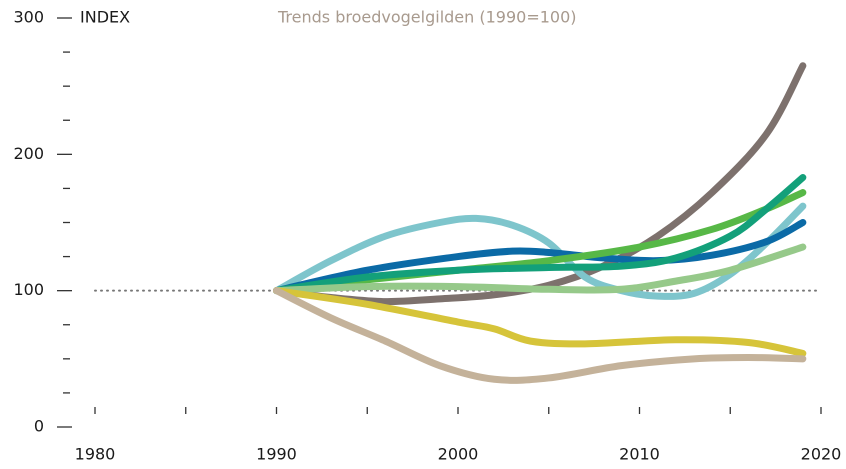 Image resolution: width=846 pixels, height=469 pixels. I want to click on y-axis-label: INDEX, so click(105, 17).